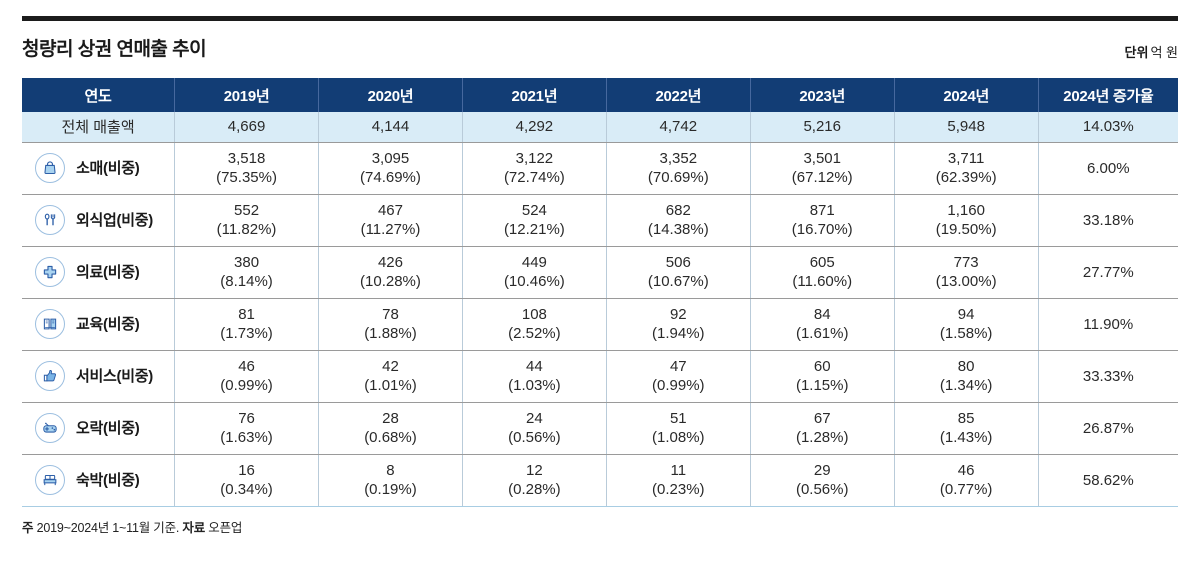  I want to click on sales-cell: 4,669, so click(246, 127).